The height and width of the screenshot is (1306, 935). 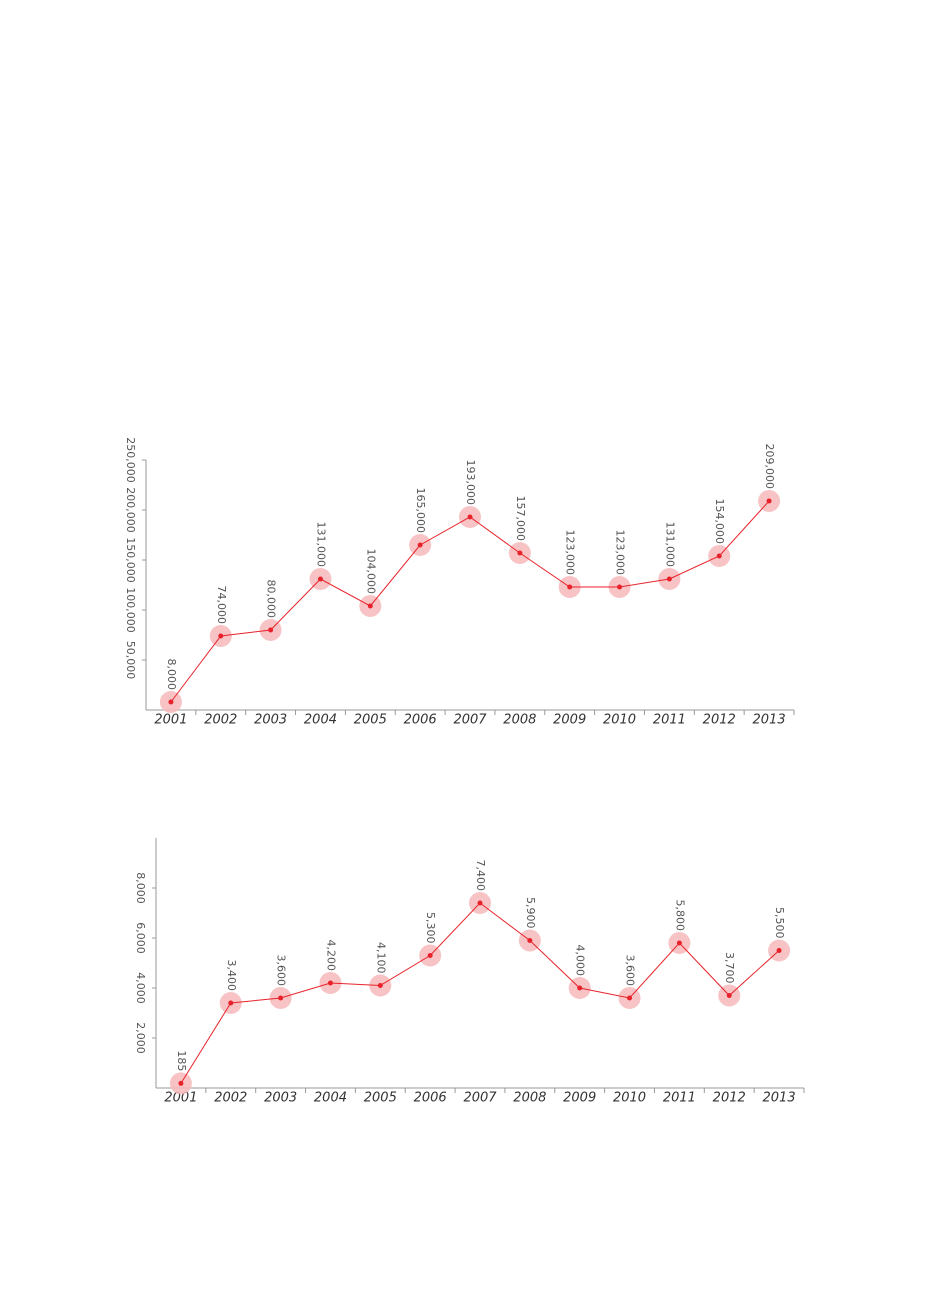 What do you see at coordinates (380, 958) in the screenshot?
I see `data-label: 4,100` at bounding box center [380, 958].